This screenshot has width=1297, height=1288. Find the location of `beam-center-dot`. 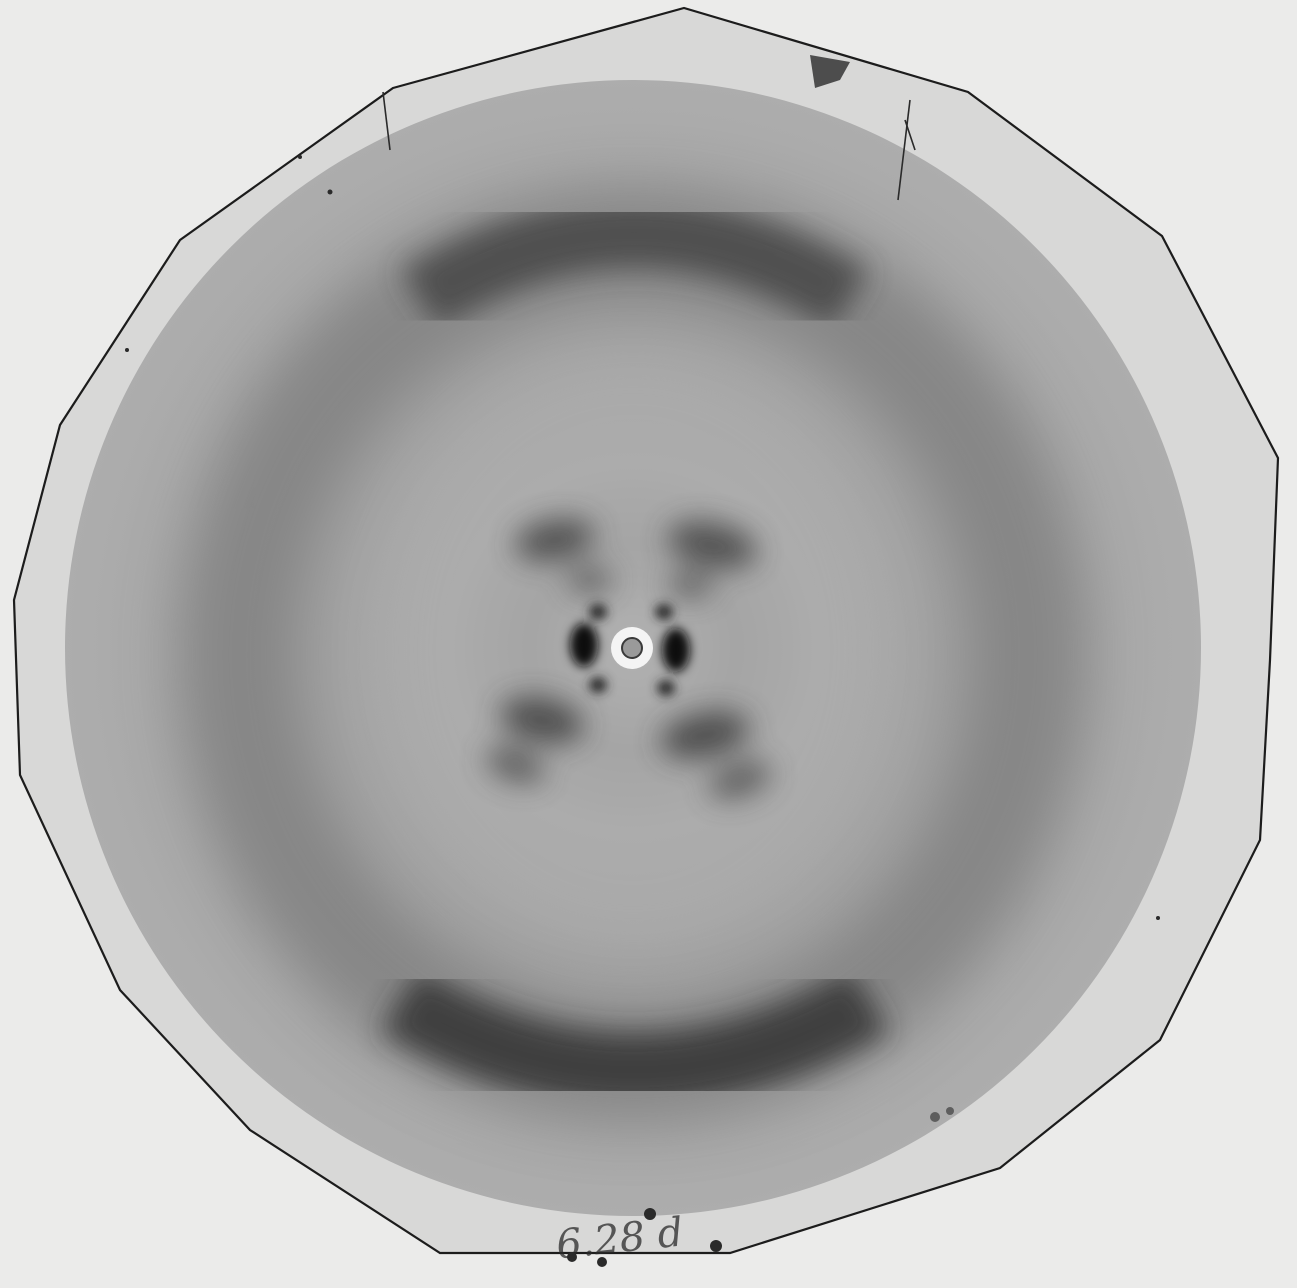

beam-center-dot is located at coordinates (632, 648).